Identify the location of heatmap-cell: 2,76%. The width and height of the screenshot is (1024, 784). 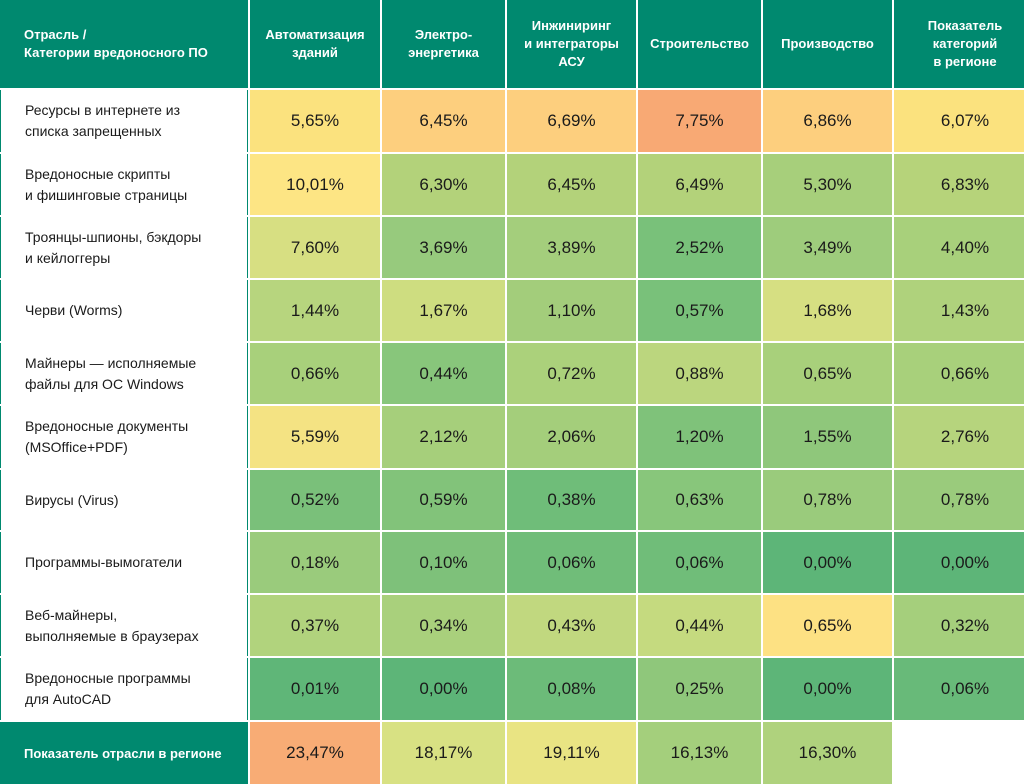
(959, 437).